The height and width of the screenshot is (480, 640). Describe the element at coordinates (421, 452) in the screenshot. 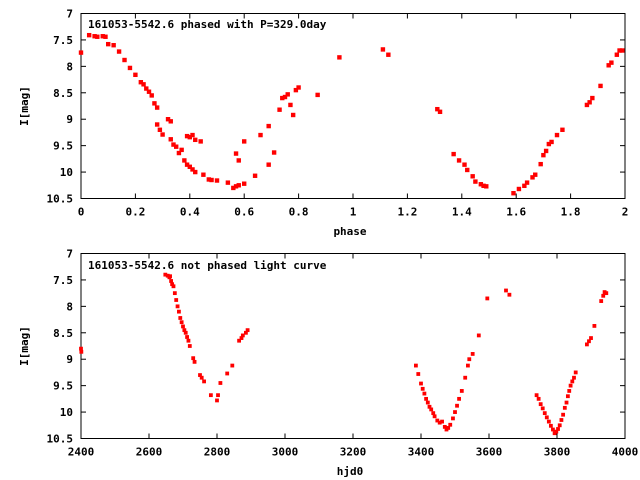

I see `x-tick-label: 3400` at that location.